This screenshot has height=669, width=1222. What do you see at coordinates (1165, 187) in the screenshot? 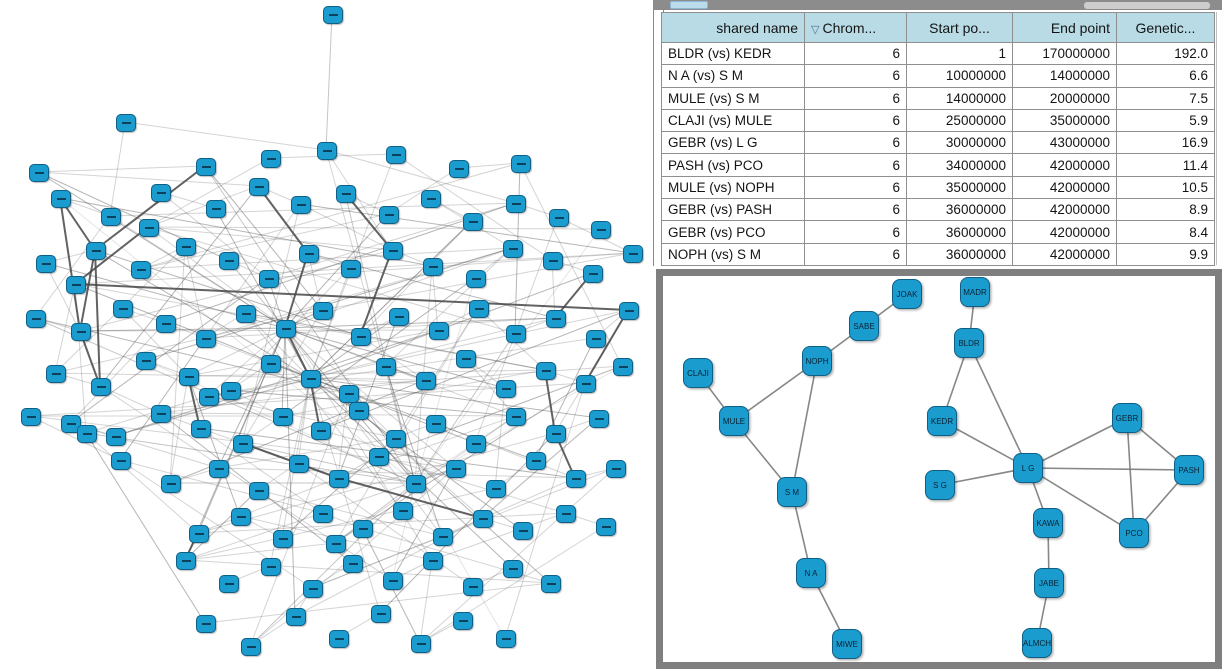
I see `table-cell: 10.5` at bounding box center [1165, 187].